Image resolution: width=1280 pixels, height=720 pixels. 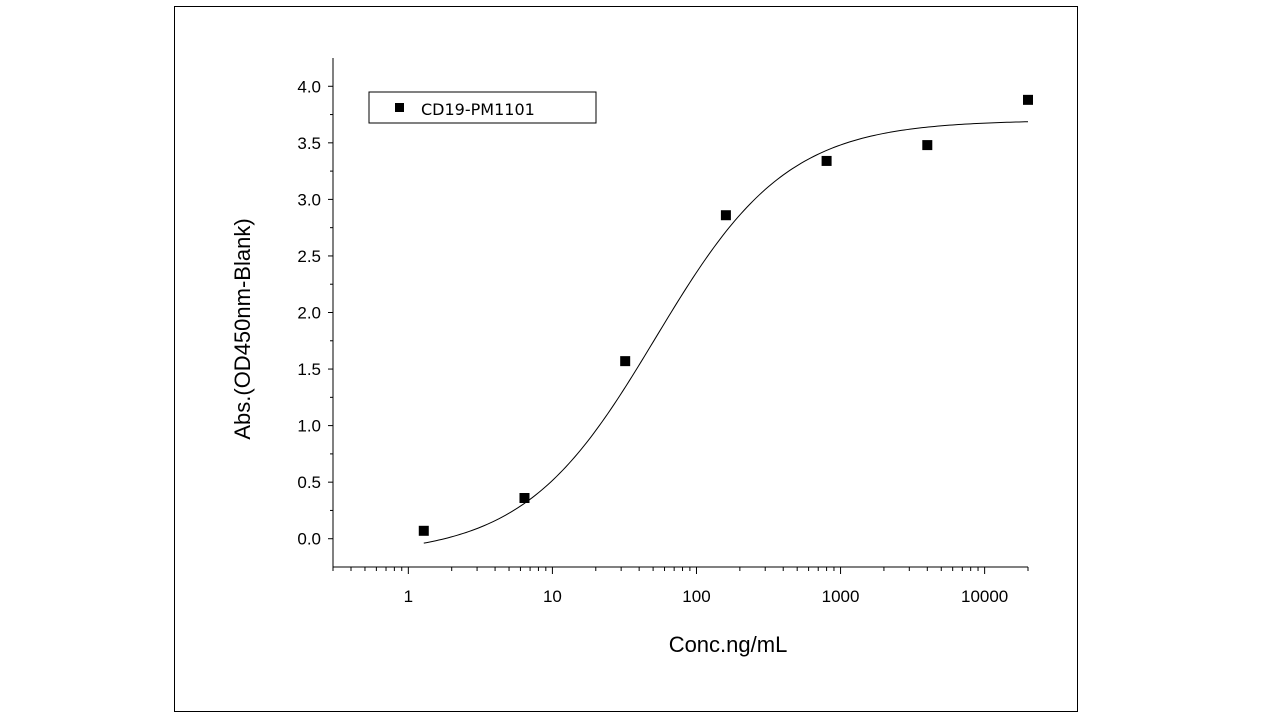 I want to click on legend-label: CD19-PM1101, so click(x=478, y=109).